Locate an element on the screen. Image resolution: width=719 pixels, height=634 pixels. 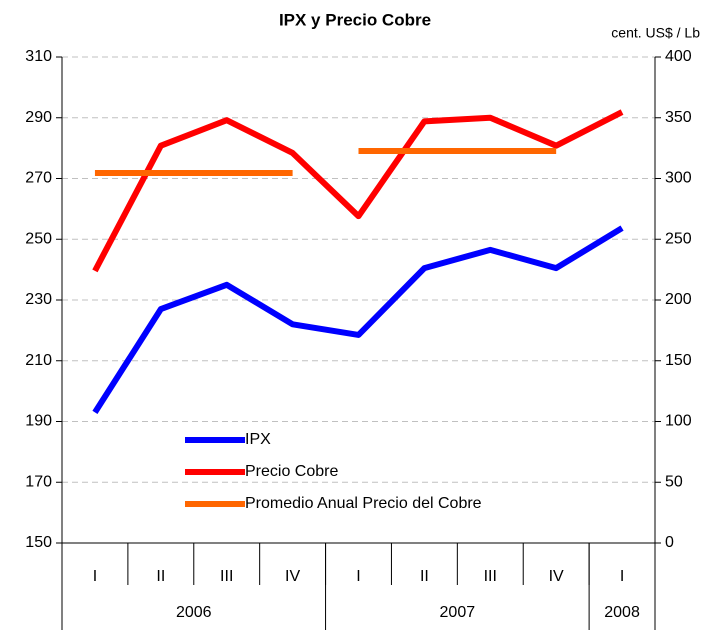
y2-tick-label: 150 is located at coordinates (678, 360).